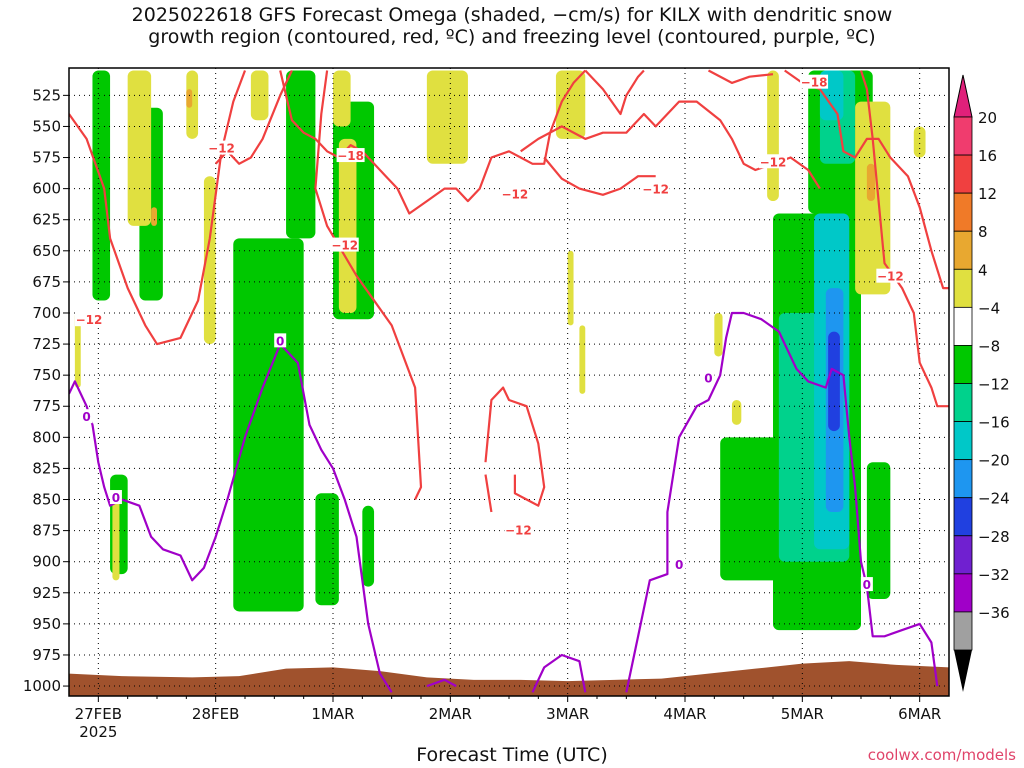 This screenshot has width=1024, height=768. Describe the element at coordinates (344, 246) in the screenshot. I see `dgz-contour-label-3: −12` at that location.